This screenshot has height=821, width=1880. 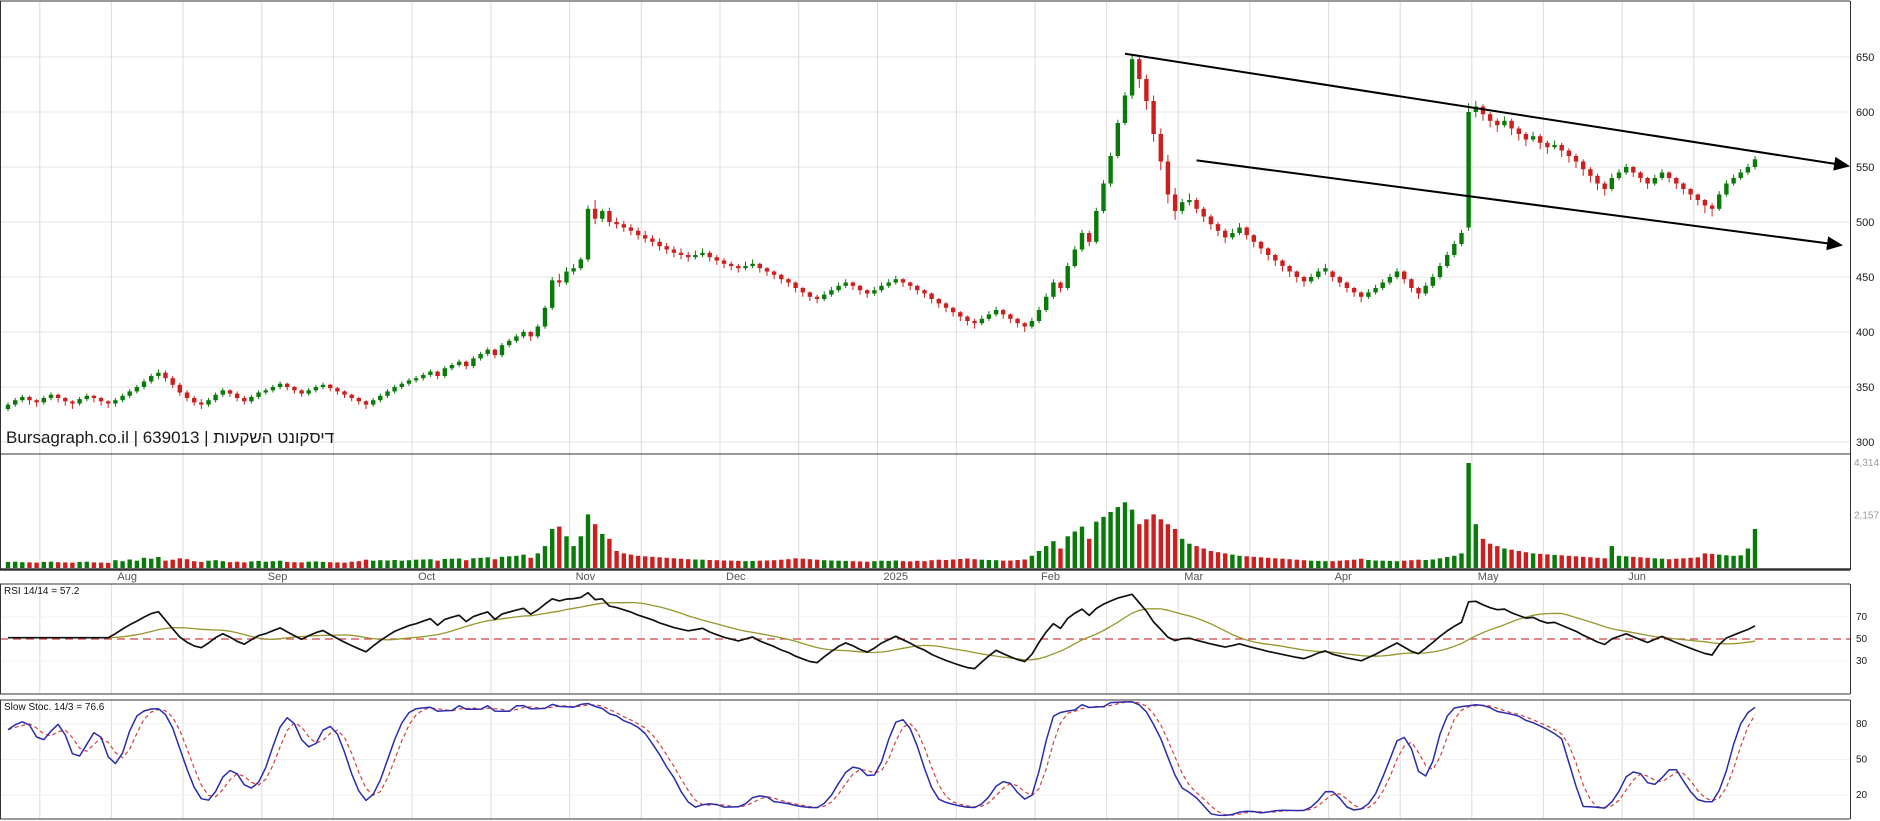 What do you see at coordinates (736, 577) in the screenshot?
I see `month-label: Dec` at bounding box center [736, 577].